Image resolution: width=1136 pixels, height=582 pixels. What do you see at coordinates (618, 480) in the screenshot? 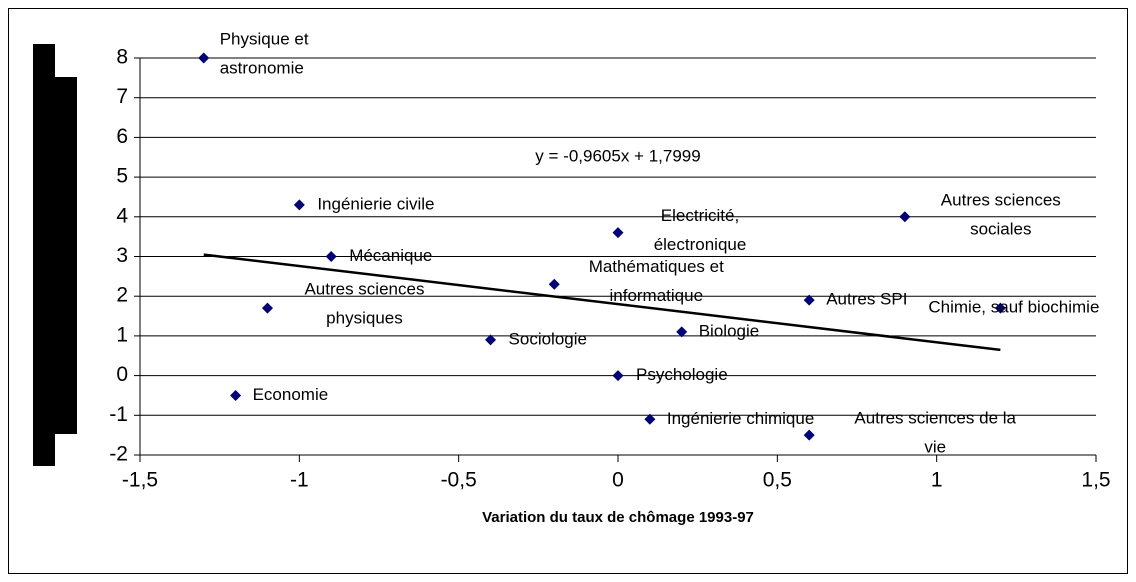
I see `x-tick-label: 0` at bounding box center [618, 480].